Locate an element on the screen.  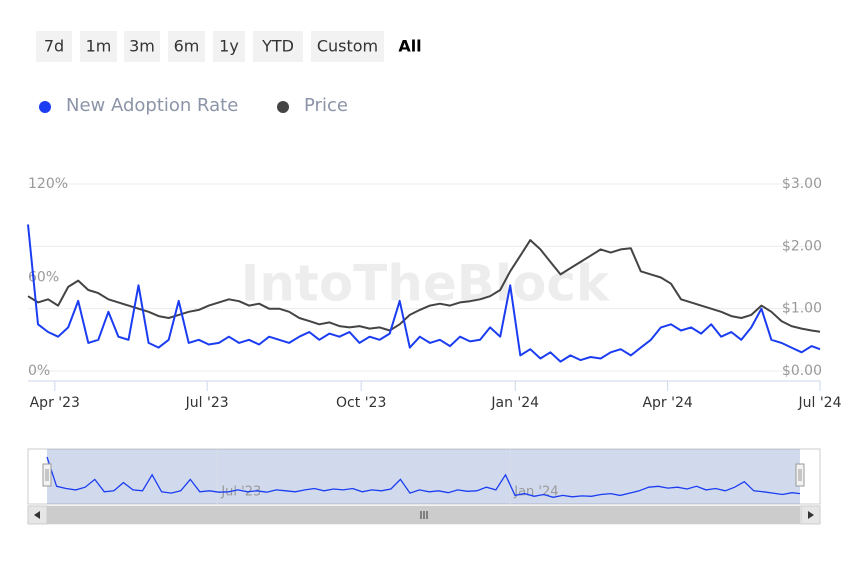
navigator-tick-label: Jul '23 is located at coordinates (240, 492).